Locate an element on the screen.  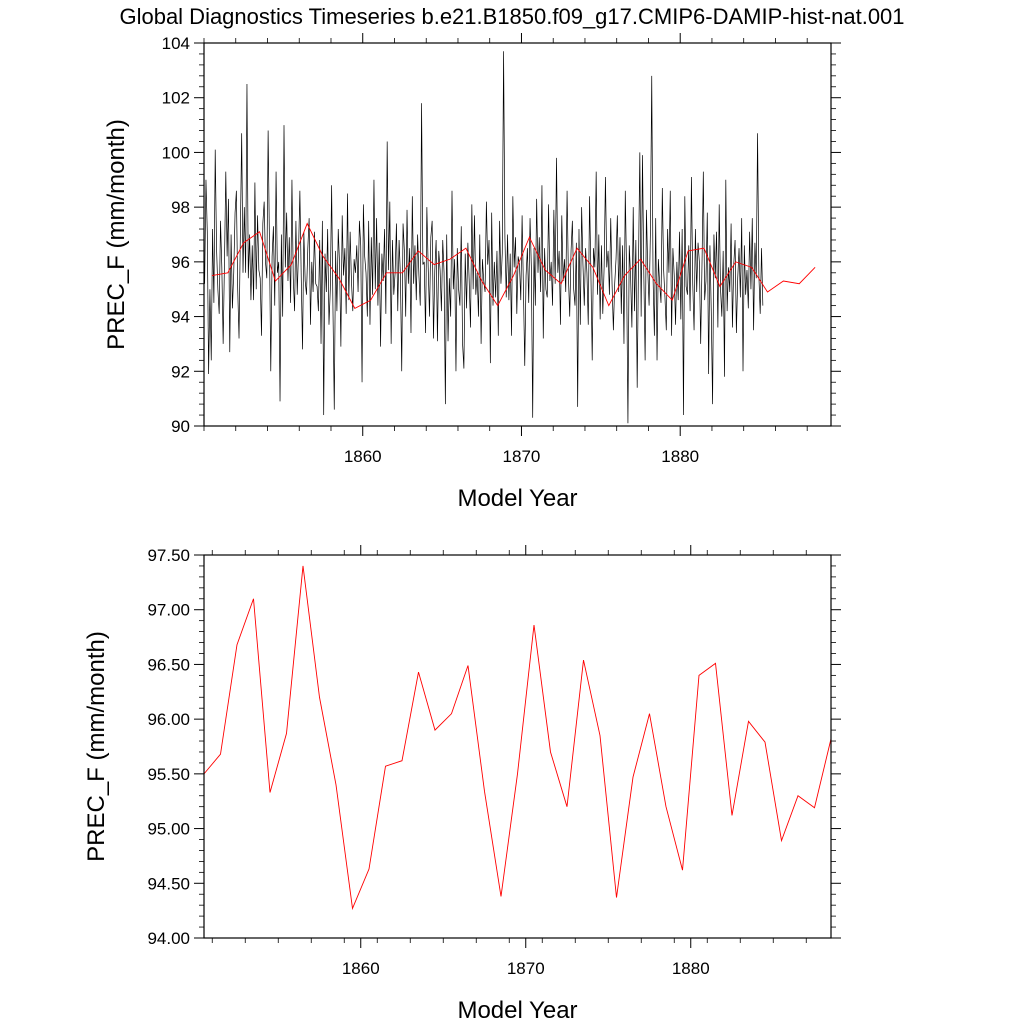
y-tick-label: 95.50 is located at coordinates (168, 774).